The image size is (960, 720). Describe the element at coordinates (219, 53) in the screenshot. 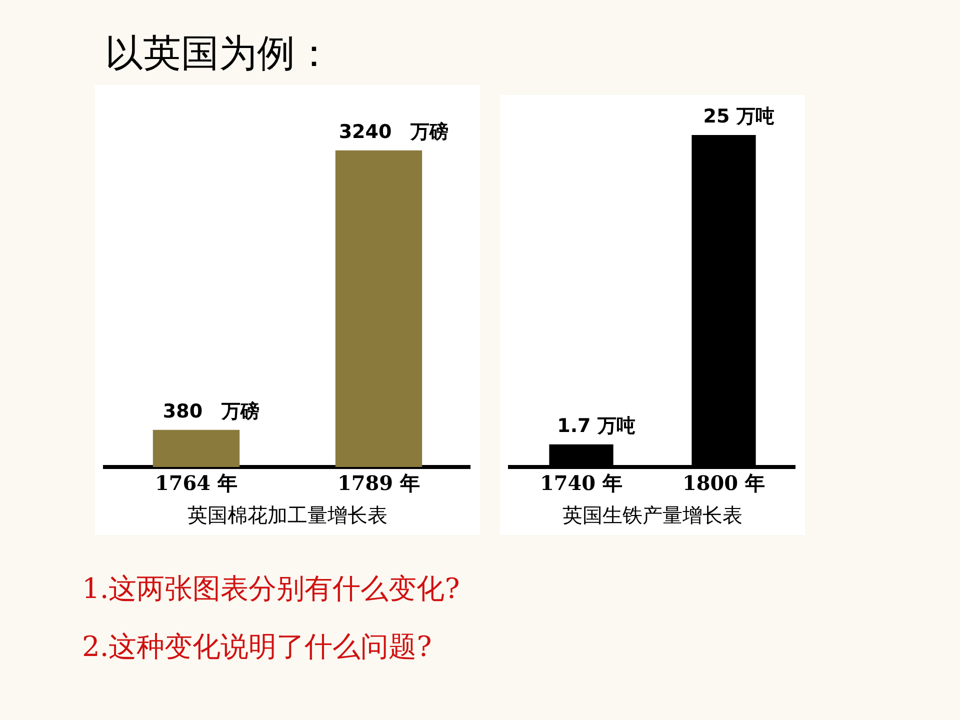

I see `text: 以英国为例：` at that location.